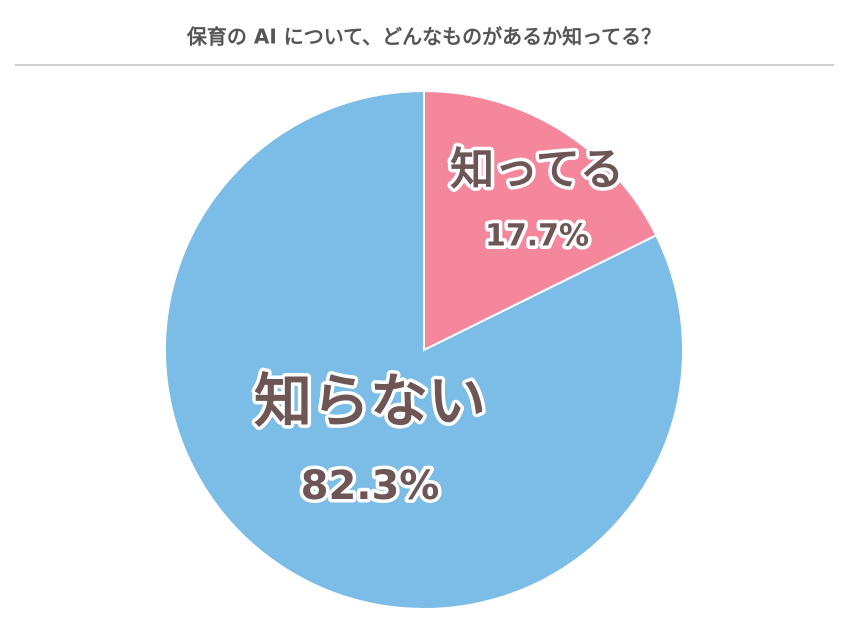 This screenshot has width=849, height=641. What do you see at coordinates (537, 169) in the screenshot?
I see `slice-label: 知ってる` at bounding box center [537, 169].